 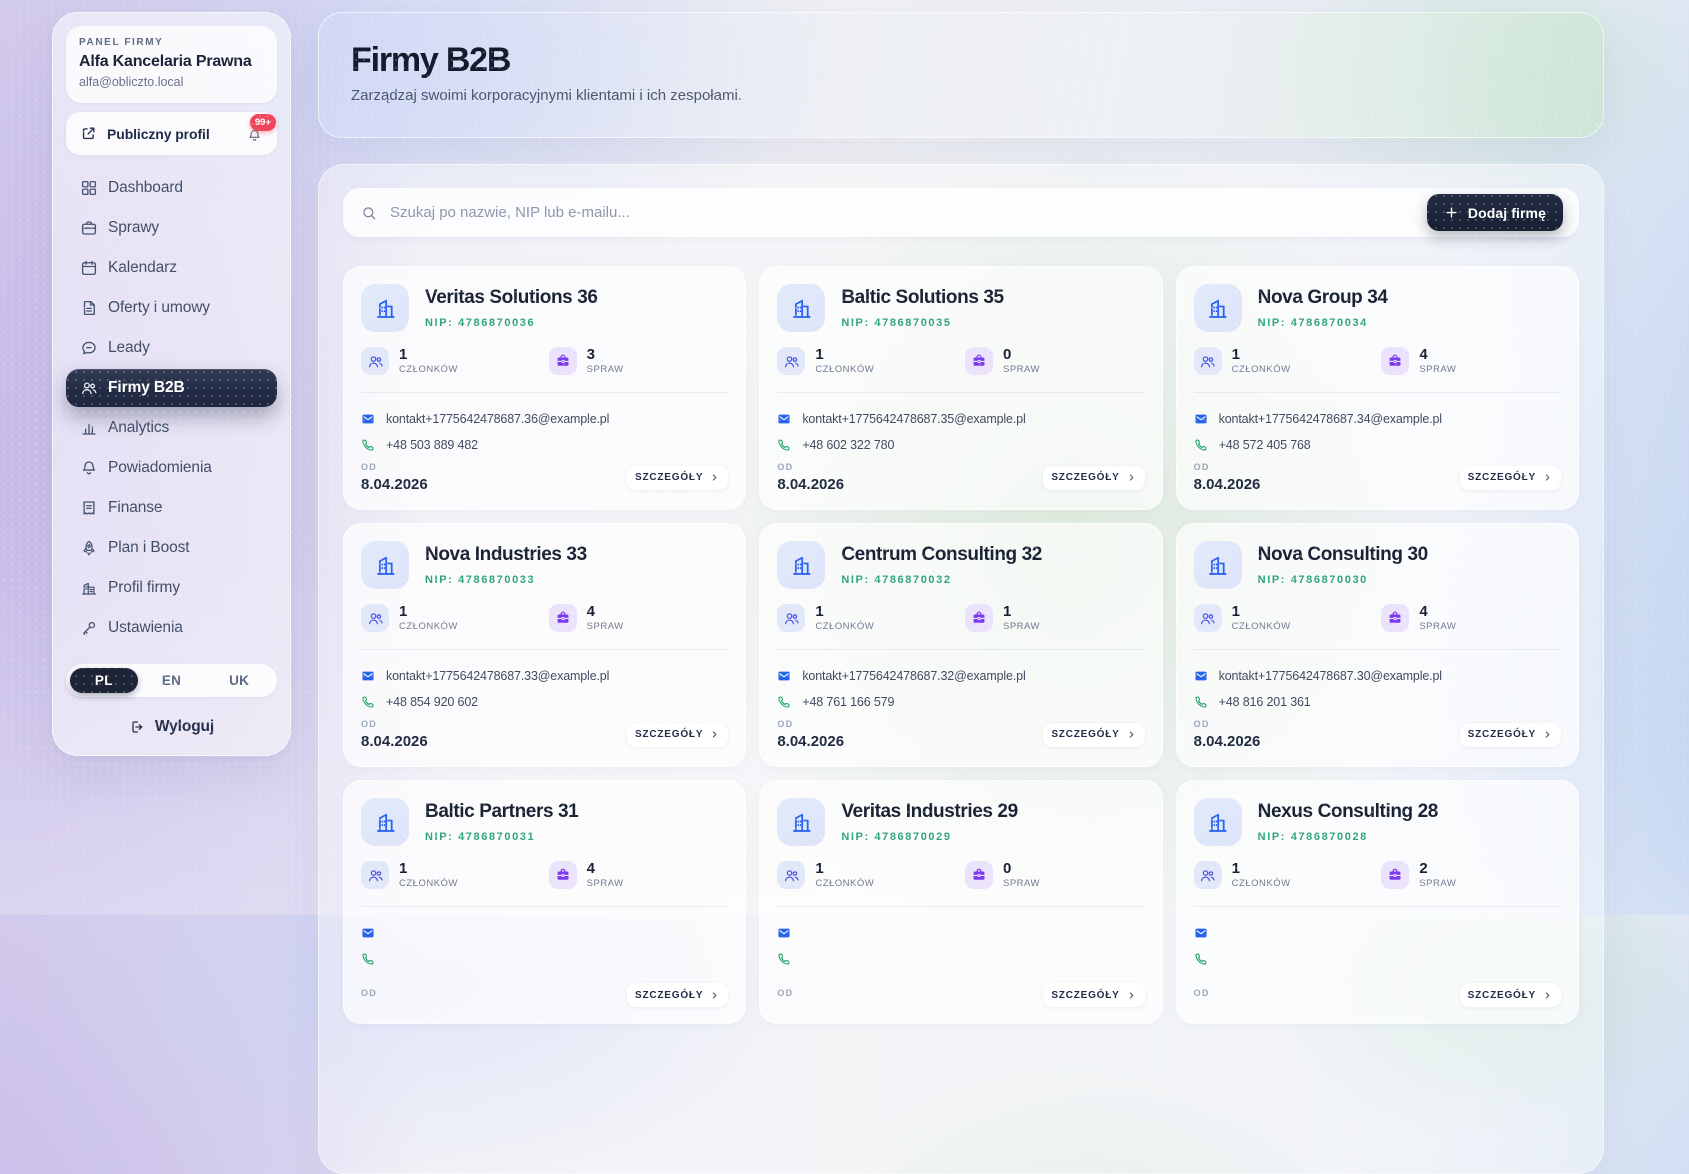 I want to click on company-name: Baltic Partners 31, so click(x=502, y=811).